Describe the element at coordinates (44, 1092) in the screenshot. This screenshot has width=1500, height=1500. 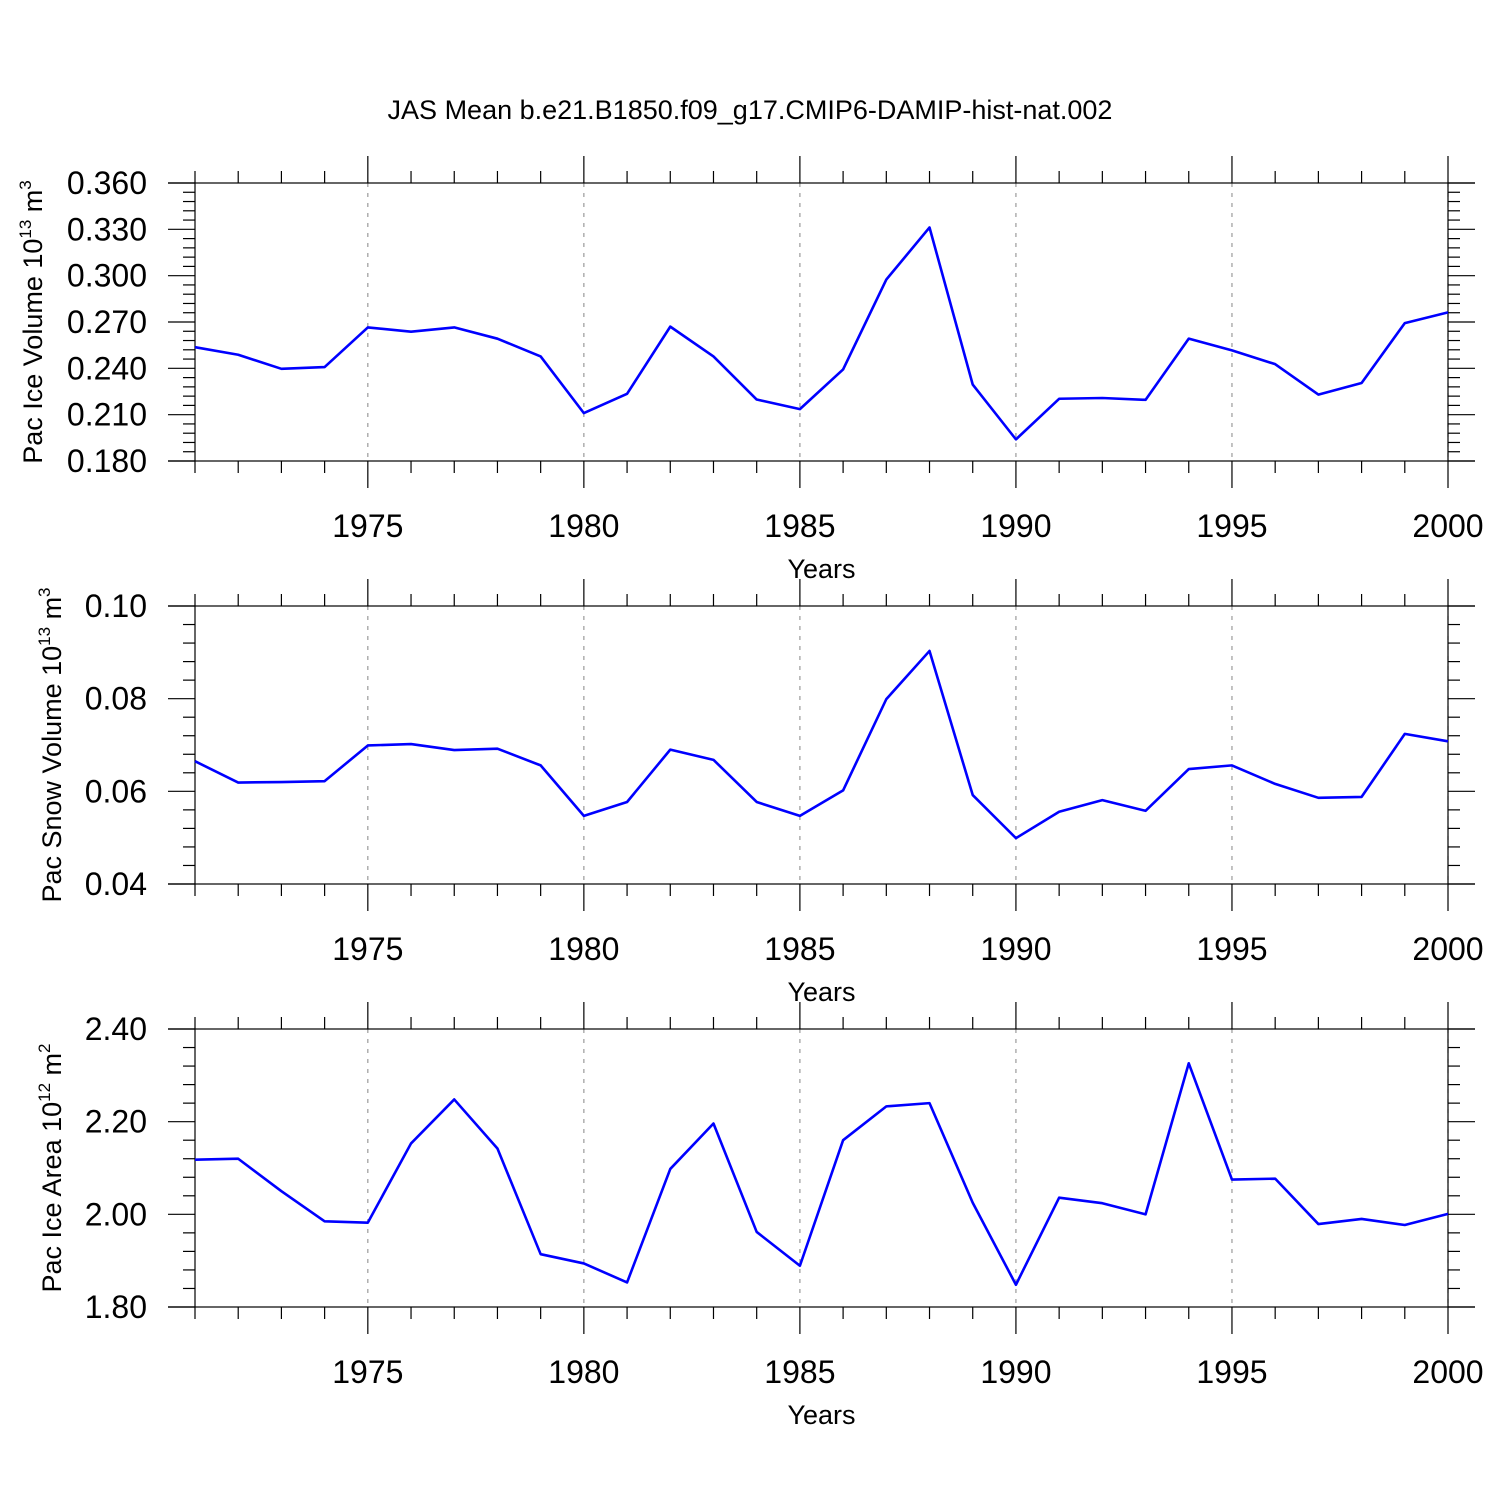
I see `y-axis-title-exponent: 12` at that location.